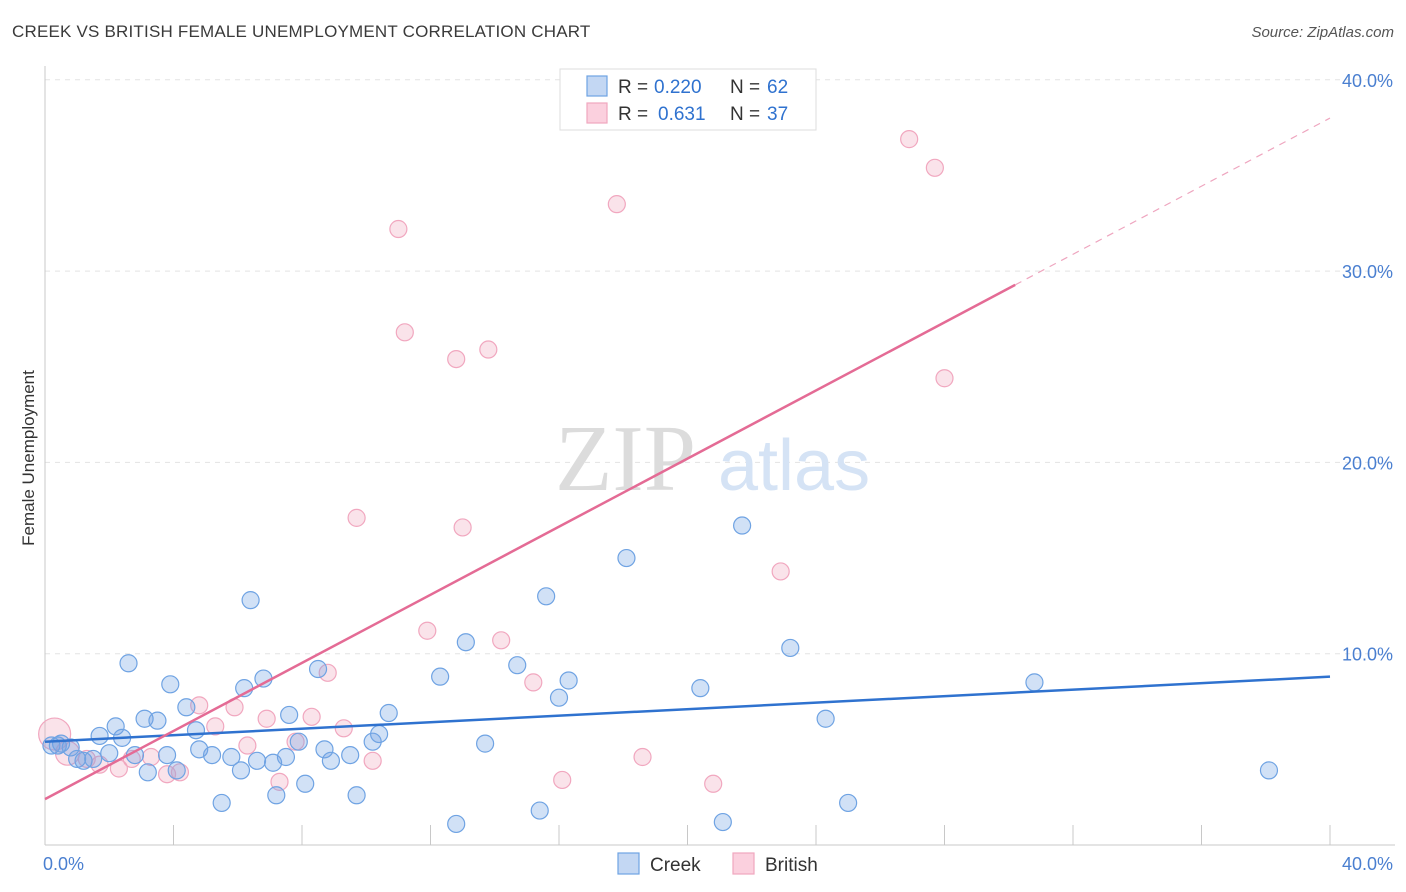 This screenshot has height=892, width=1406. Describe the element at coordinates (1322, 32) in the screenshot. I see `source-credit: Source: ZipAtlas.com` at that location.